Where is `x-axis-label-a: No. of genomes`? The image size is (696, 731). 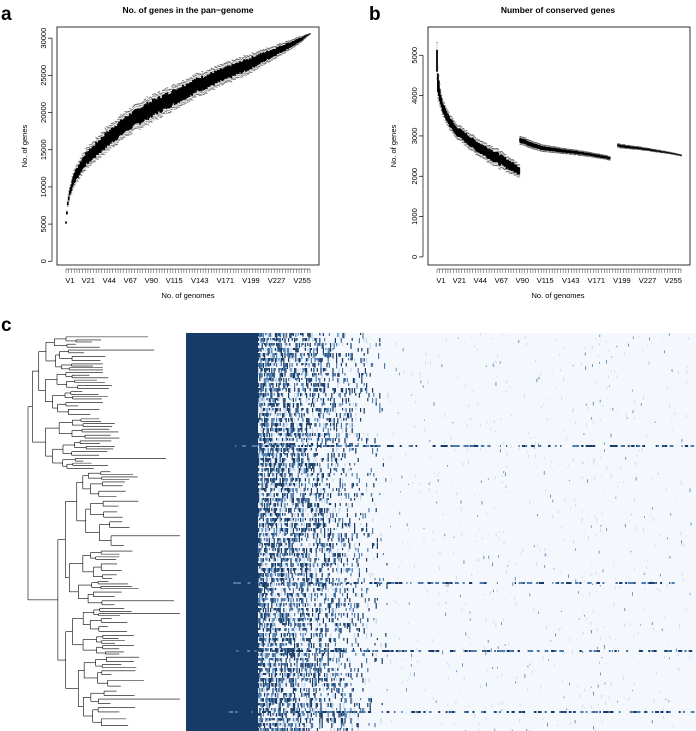
x-axis-label-a: No. of genomes is located at coordinates (188, 295).